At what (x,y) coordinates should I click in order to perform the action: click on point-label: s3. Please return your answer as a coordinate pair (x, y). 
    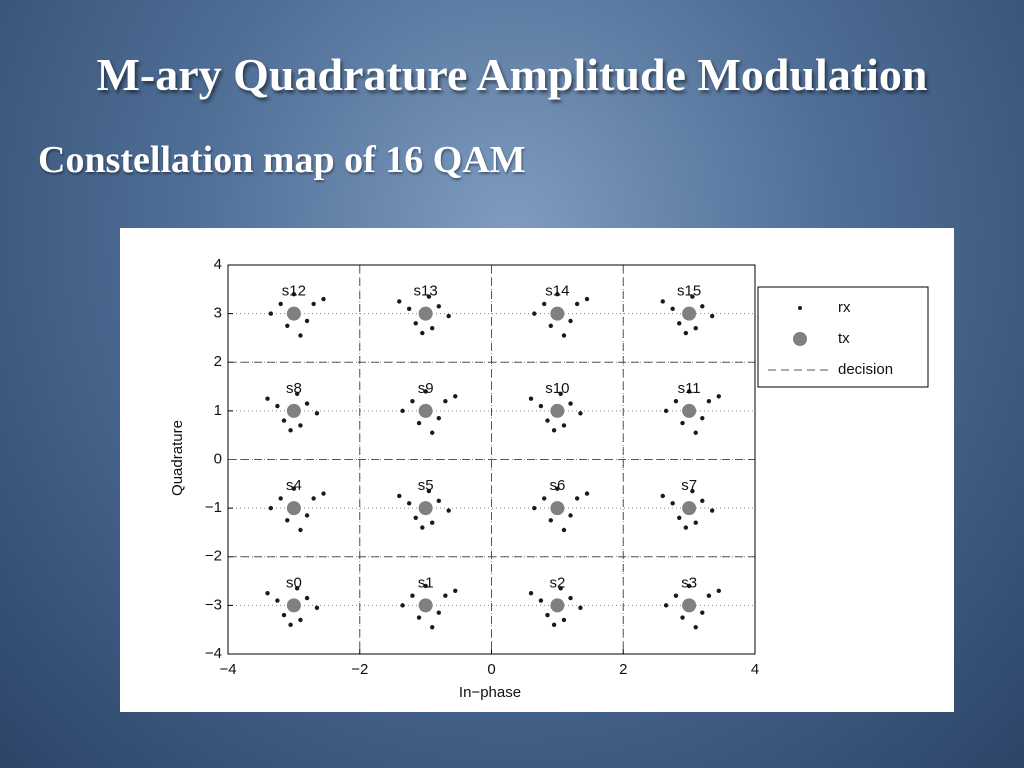
    Looking at the image, I should click on (689, 582).